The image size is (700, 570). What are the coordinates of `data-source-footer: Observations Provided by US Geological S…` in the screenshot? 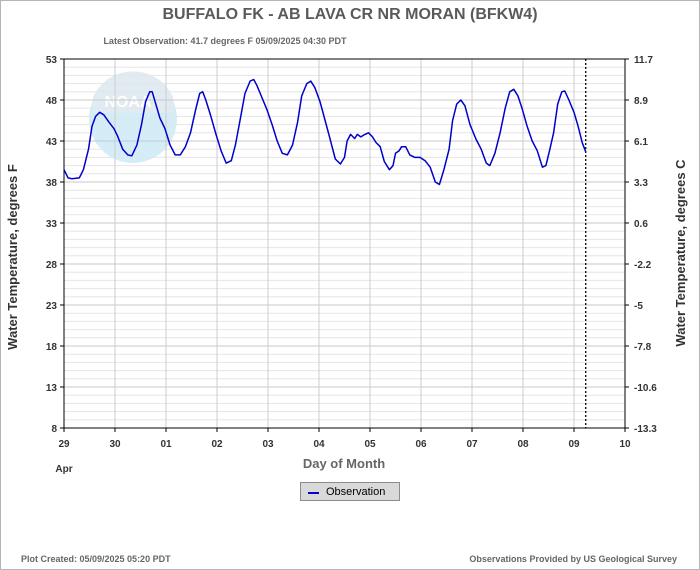 It's located at (573, 559).